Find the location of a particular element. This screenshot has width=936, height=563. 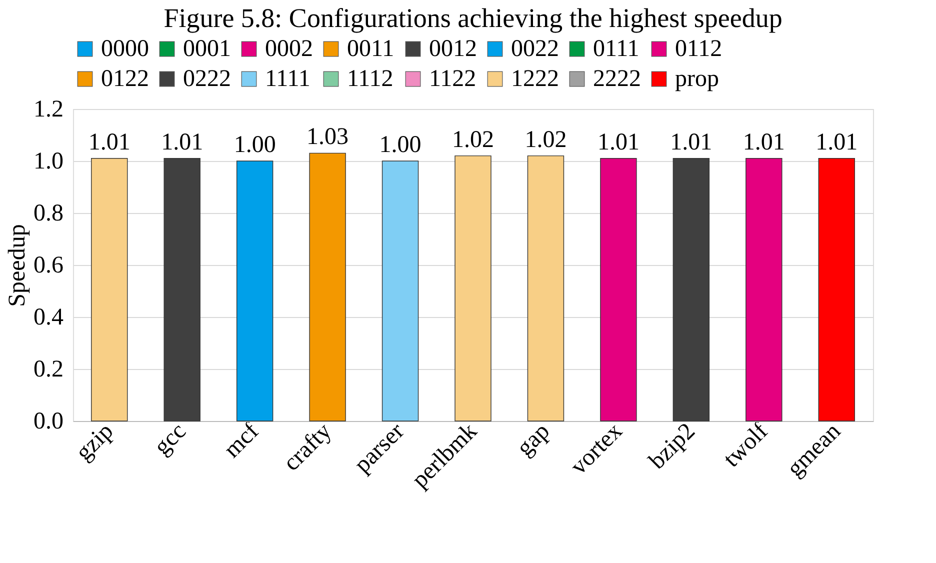

legend-label: 1122 is located at coordinates (452, 79).